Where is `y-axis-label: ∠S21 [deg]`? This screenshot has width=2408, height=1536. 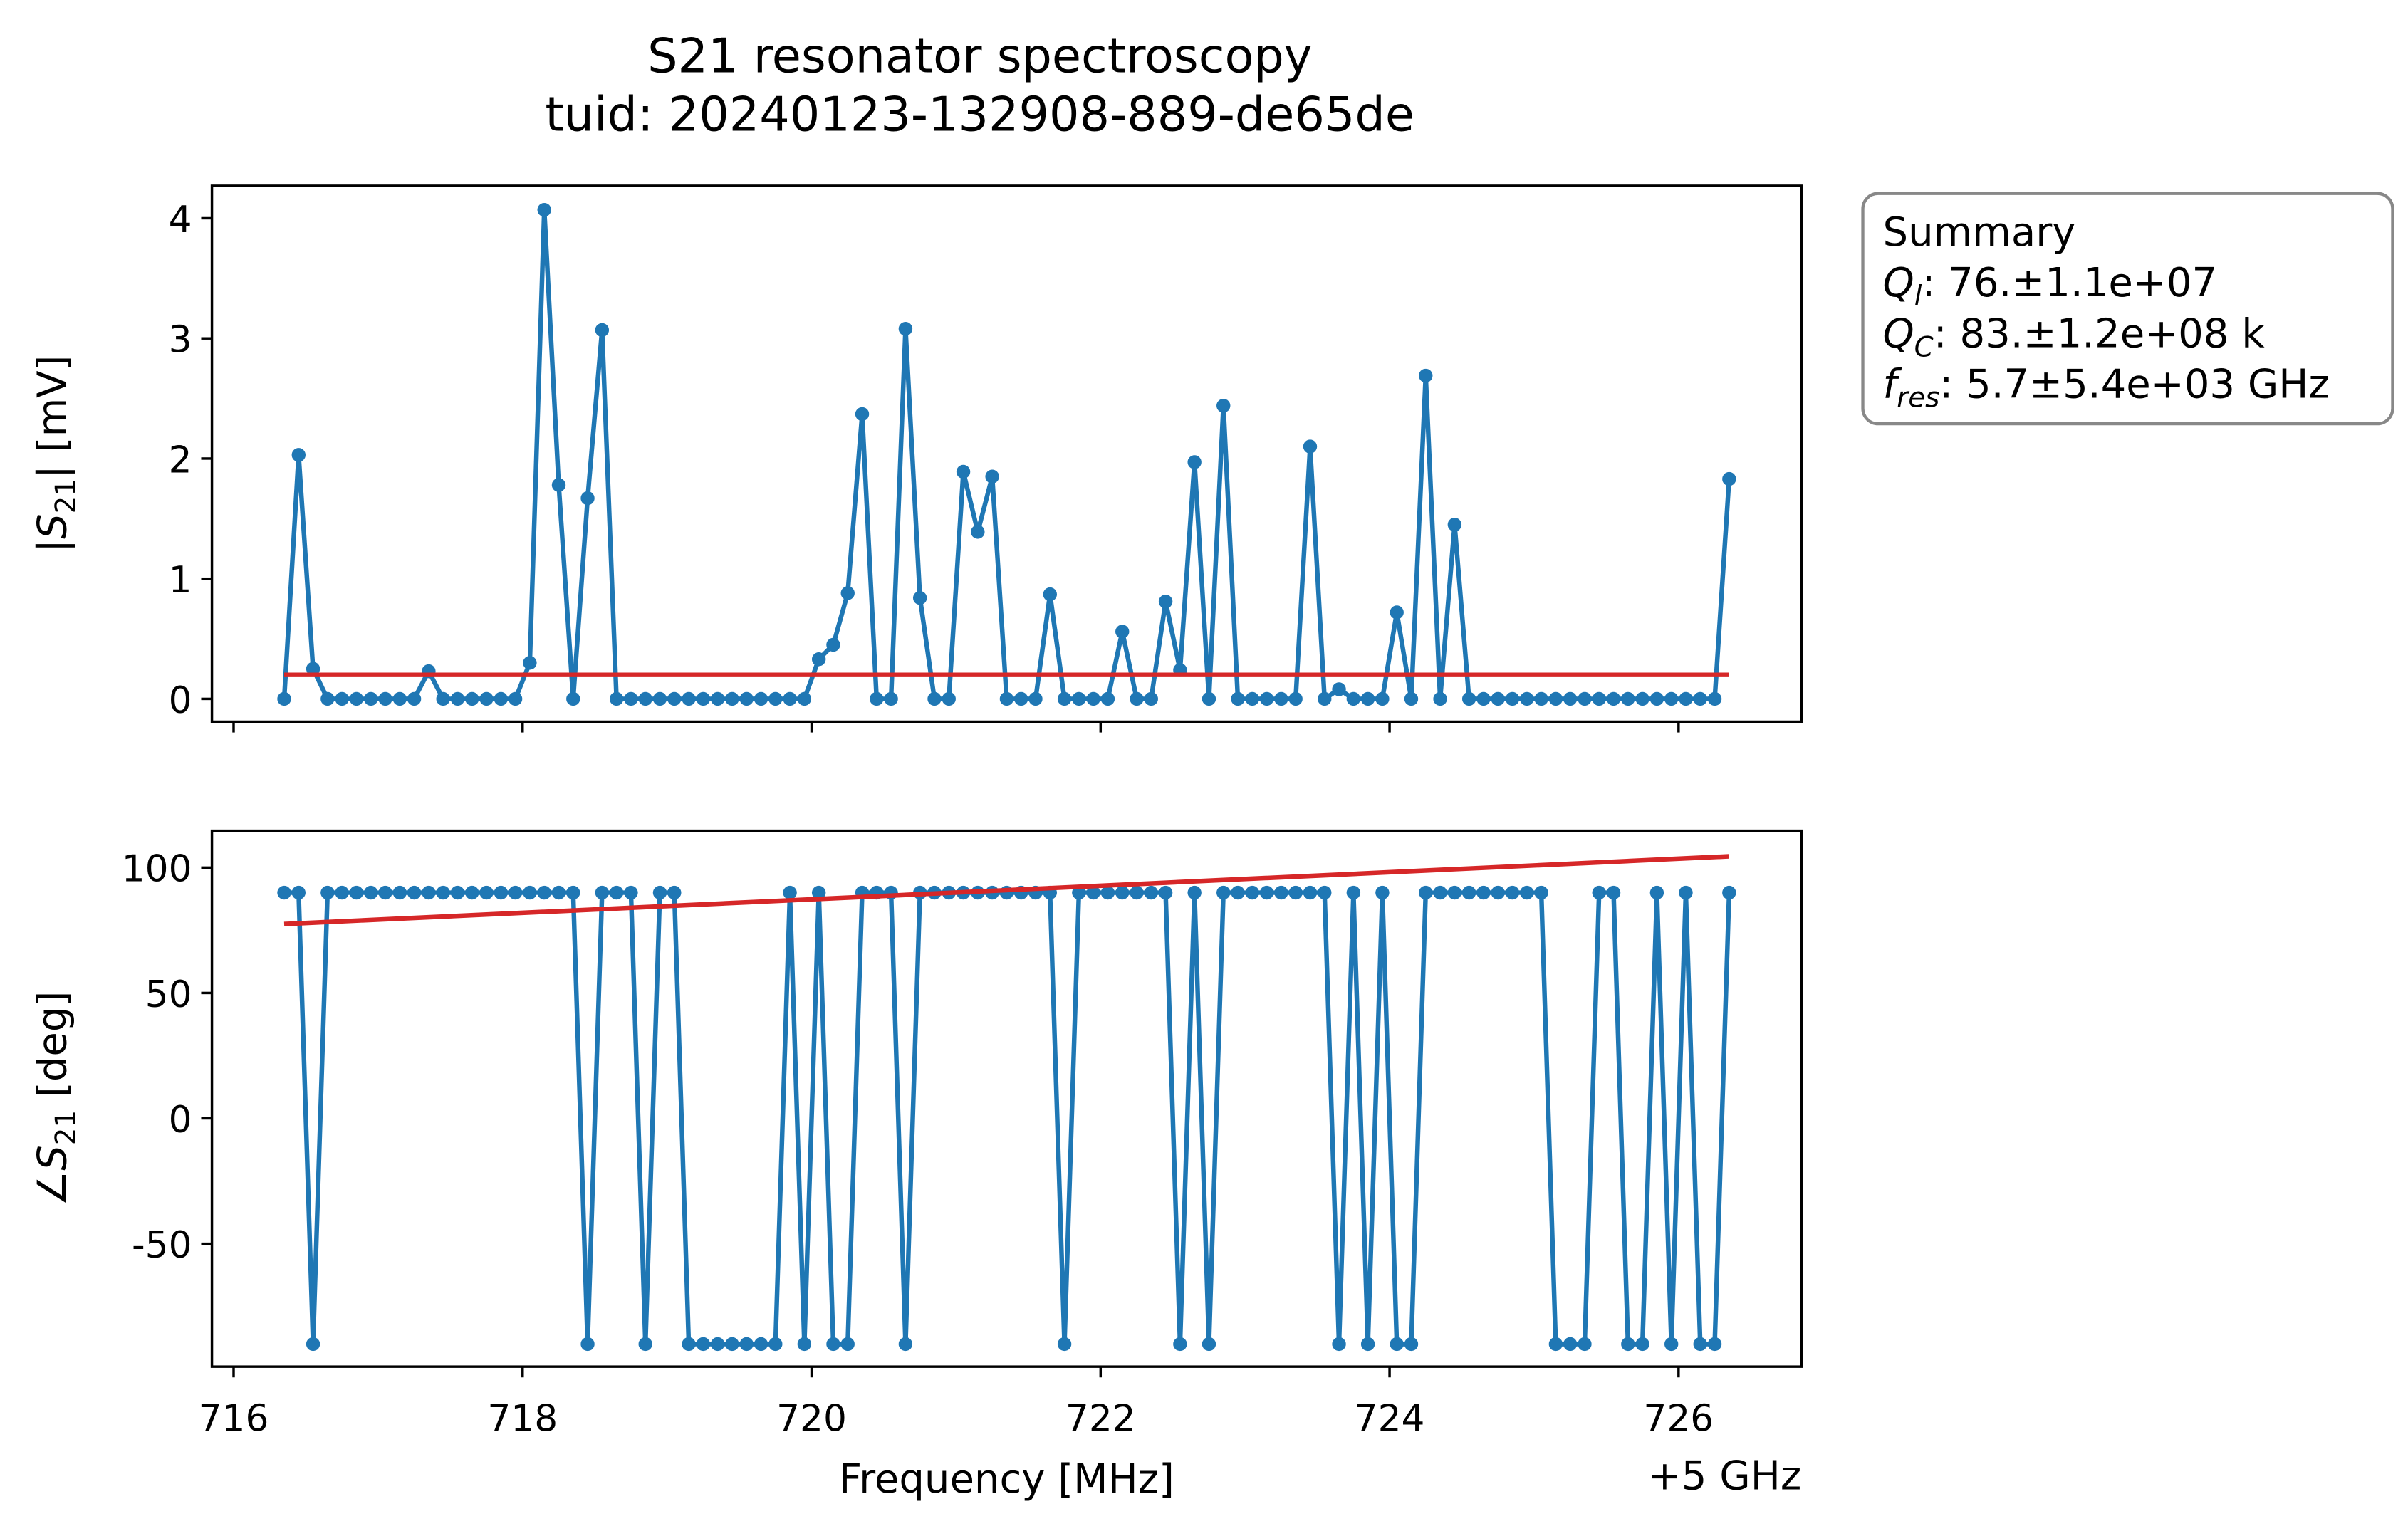 y-axis-label: ∠S21 [deg] is located at coordinates (56, 1098).